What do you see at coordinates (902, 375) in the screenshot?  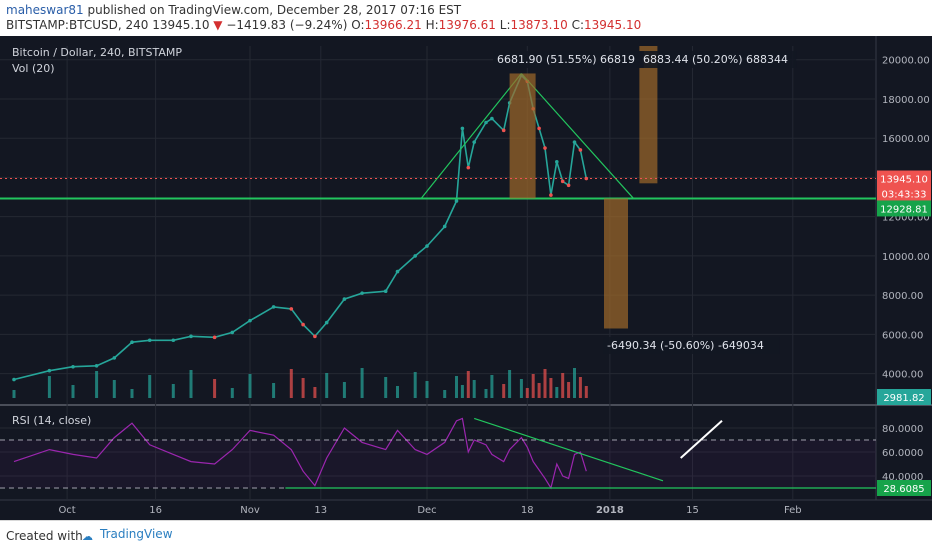 I see `price-tick-label: 4000.00` at bounding box center [902, 375].